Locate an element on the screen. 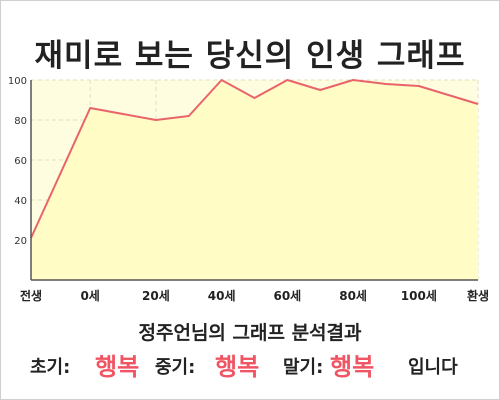  late-value: 행복 is located at coordinates (352, 367).